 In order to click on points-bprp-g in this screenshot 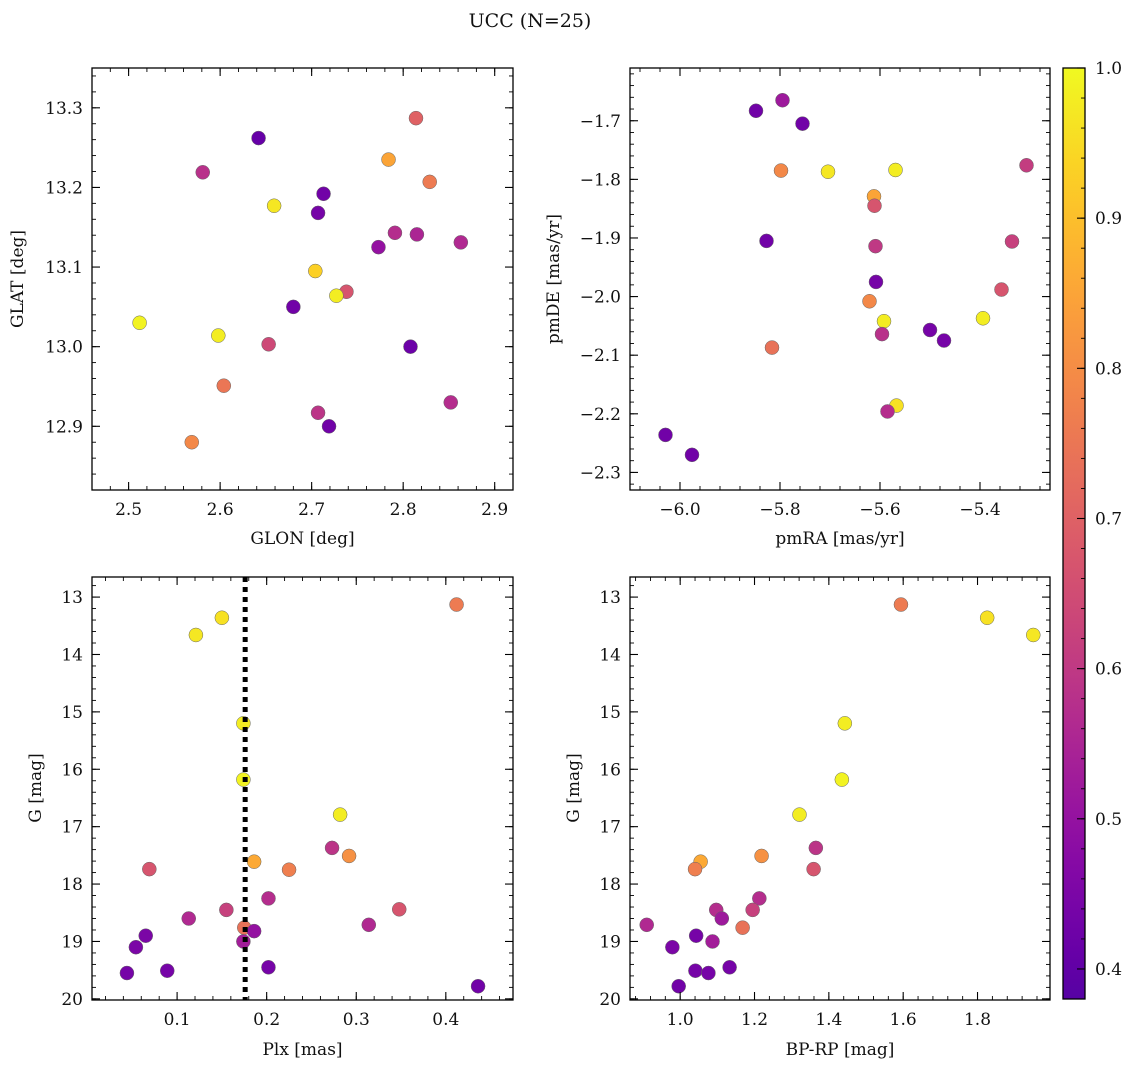, I will do `click(840, 795)`.